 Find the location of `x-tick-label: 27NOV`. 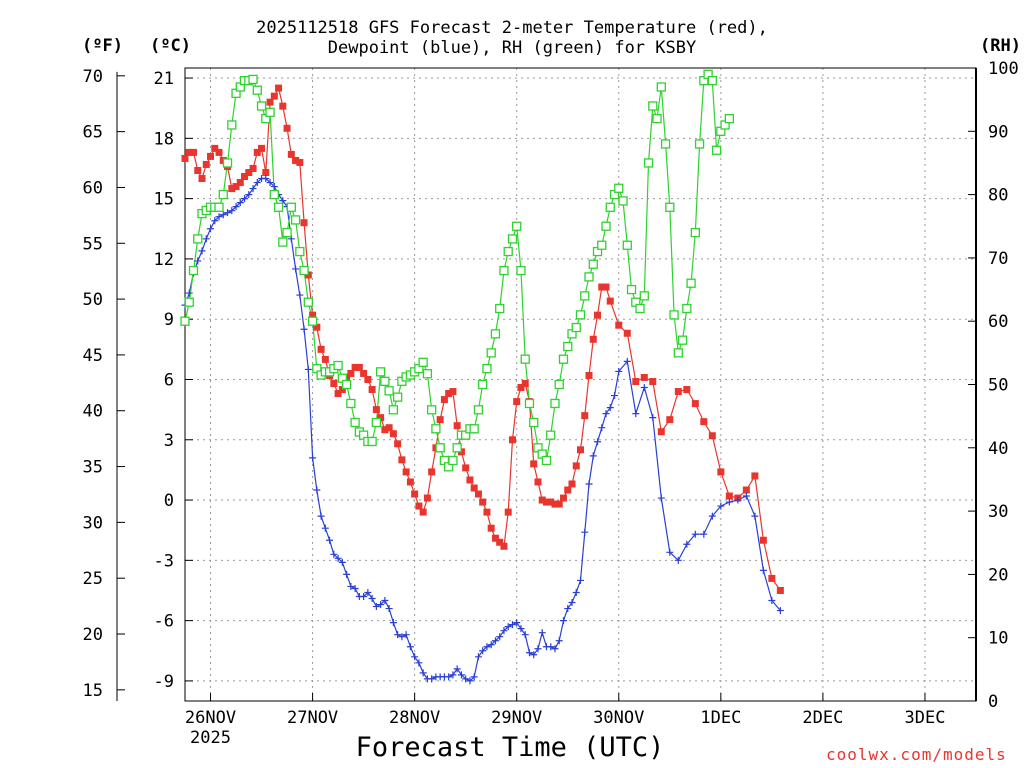

x-tick-label: 27NOV is located at coordinates (312, 718).